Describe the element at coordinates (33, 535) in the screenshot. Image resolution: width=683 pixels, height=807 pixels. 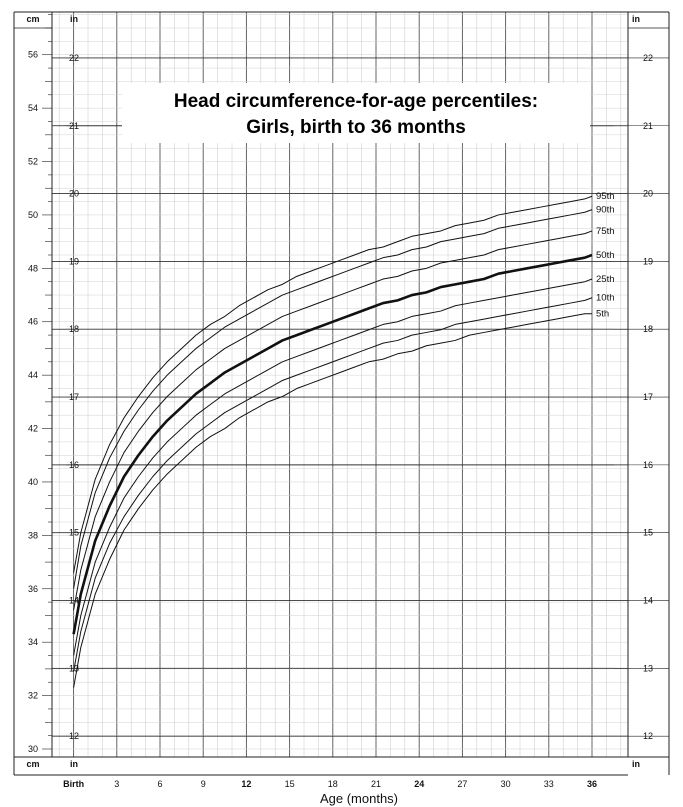
I see `cm-tick-label: 38` at that location.